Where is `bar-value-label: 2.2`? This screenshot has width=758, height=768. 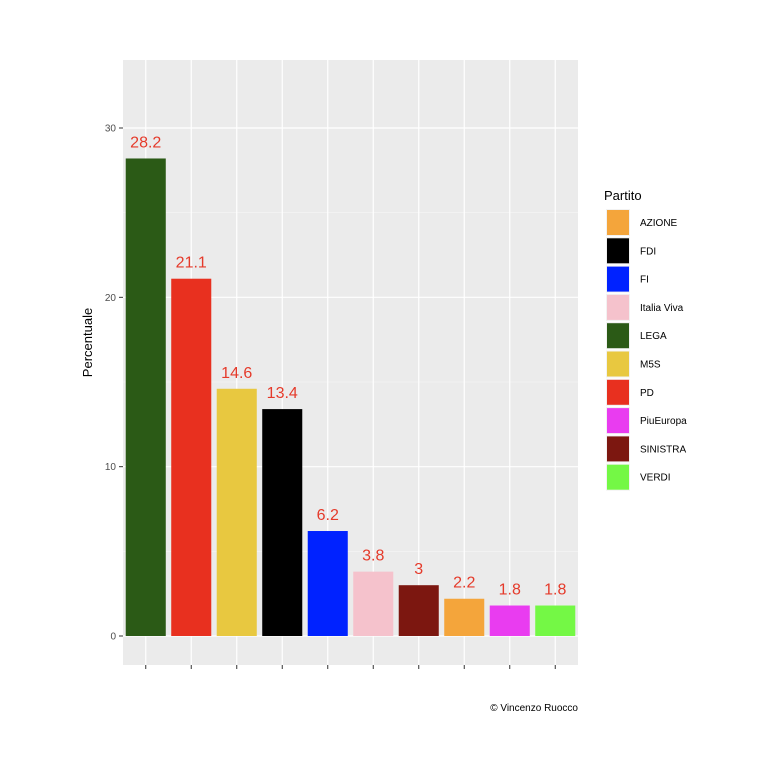 bar-value-label: 2.2 is located at coordinates (464, 583).